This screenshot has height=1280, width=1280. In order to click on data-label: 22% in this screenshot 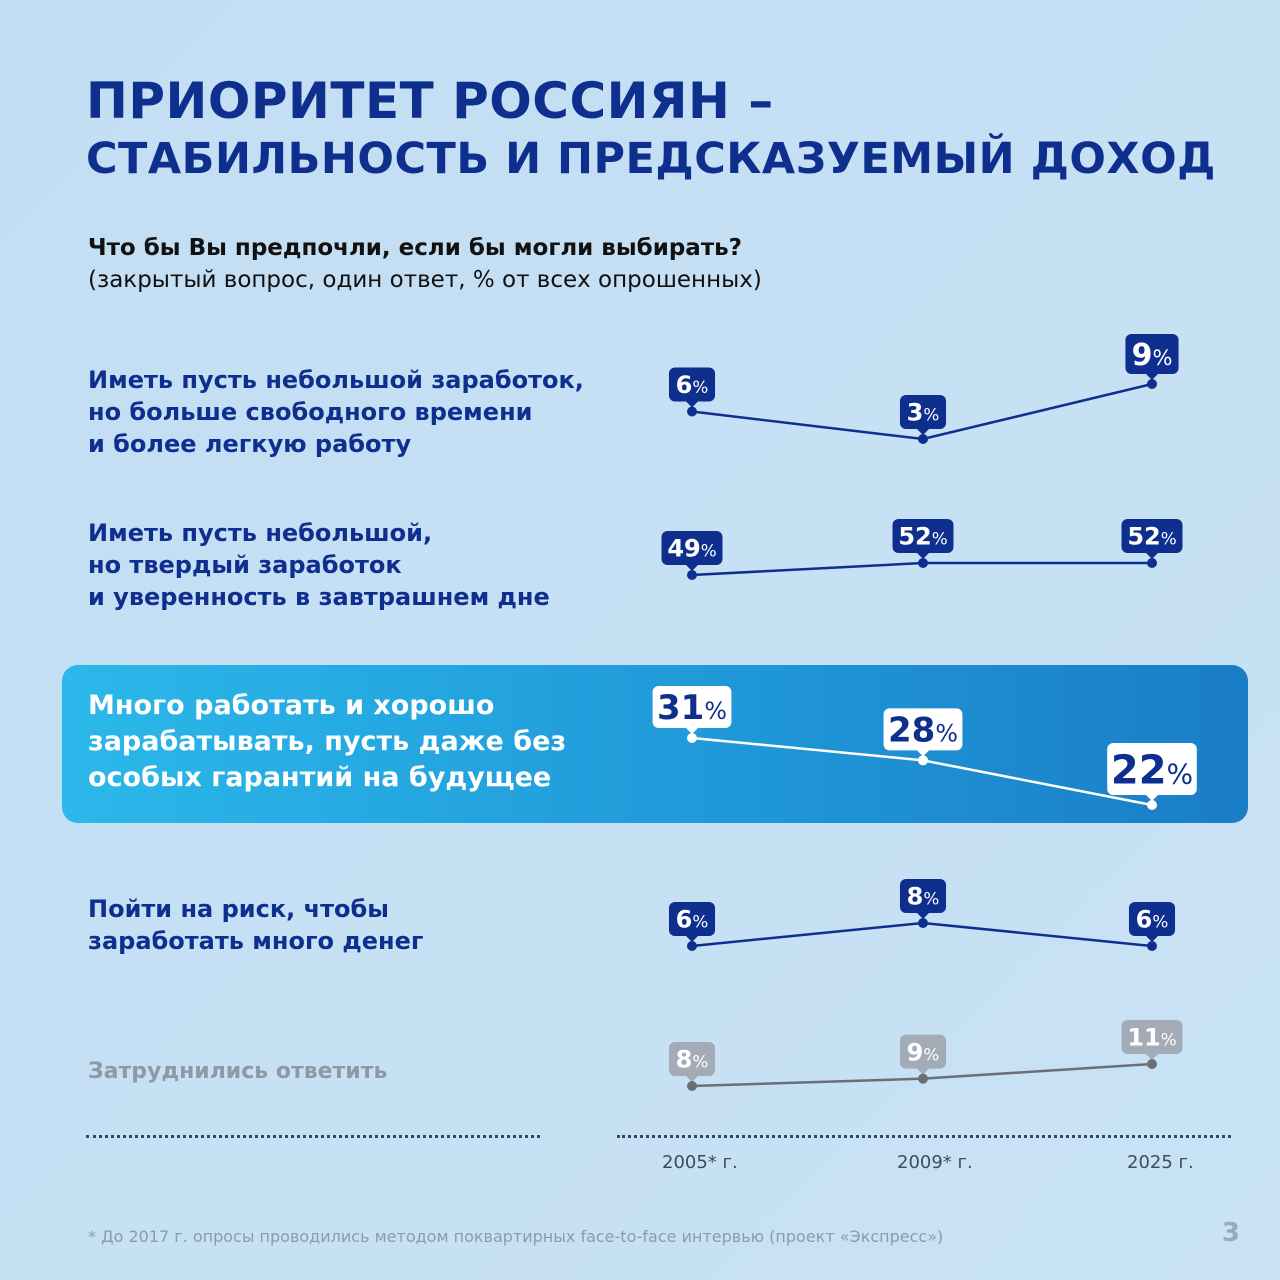, I will do `click(1152, 772)`.